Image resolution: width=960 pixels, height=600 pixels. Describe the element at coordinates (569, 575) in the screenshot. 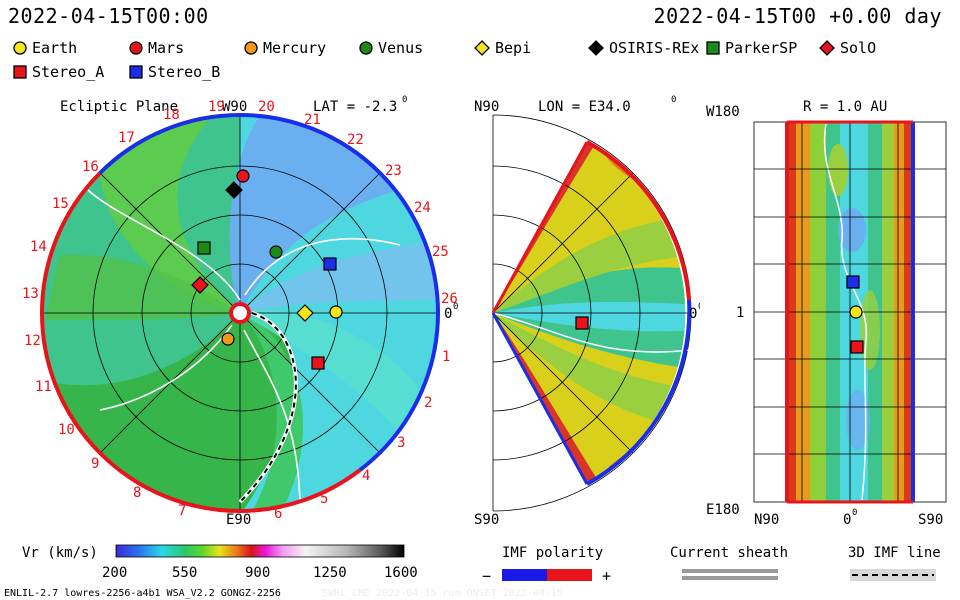

I see `imf-polarity-positive-bar` at that location.